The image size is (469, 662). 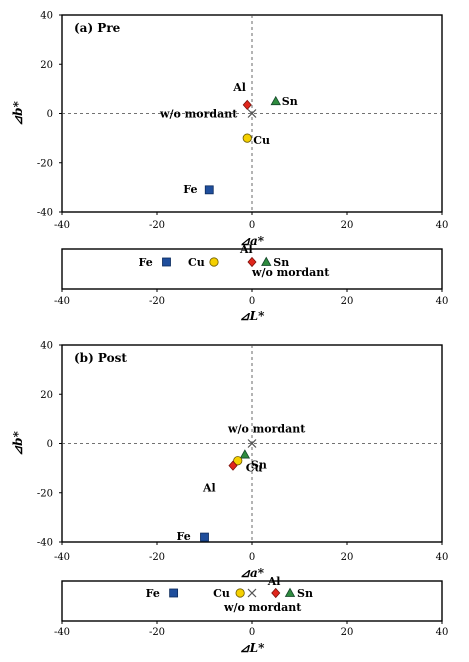 What do you see at coordinates (97, 28) in the screenshot?
I see `panel-title: (a) Pre` at bounding box center [97, 28].